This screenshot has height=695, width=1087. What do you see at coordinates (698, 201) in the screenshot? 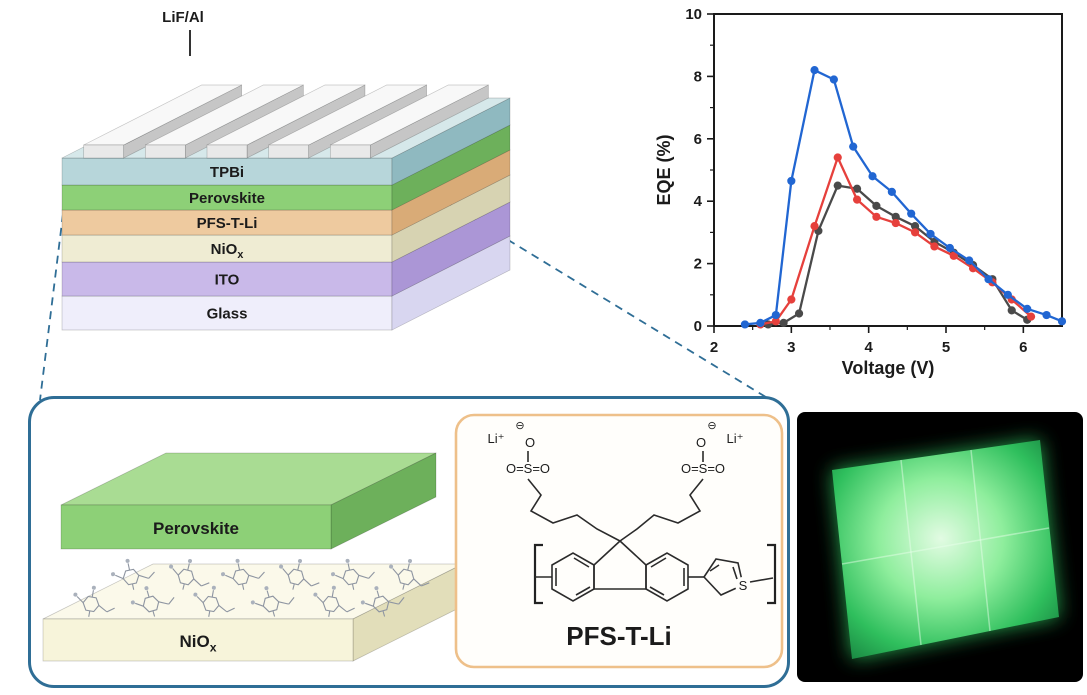
I see `y-tick-label: 4` at bounding box center [698, 201].